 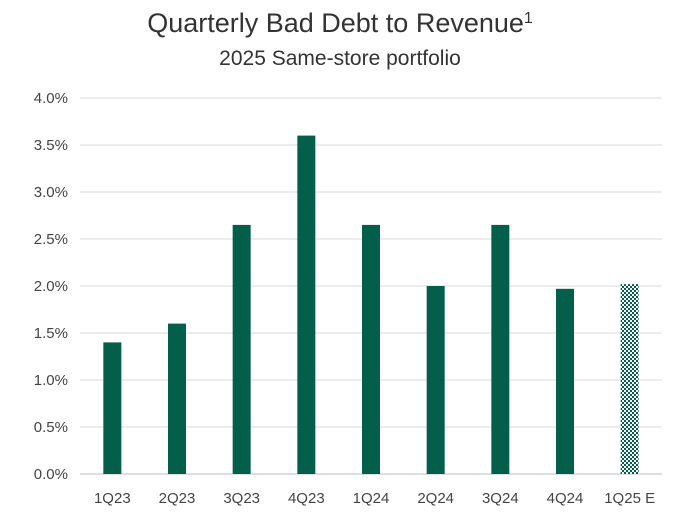 What do you see at coordinates (565, 498) in the screenshot?
I see `x-tick-label: 4Q24` at bounding box center [565, 498].